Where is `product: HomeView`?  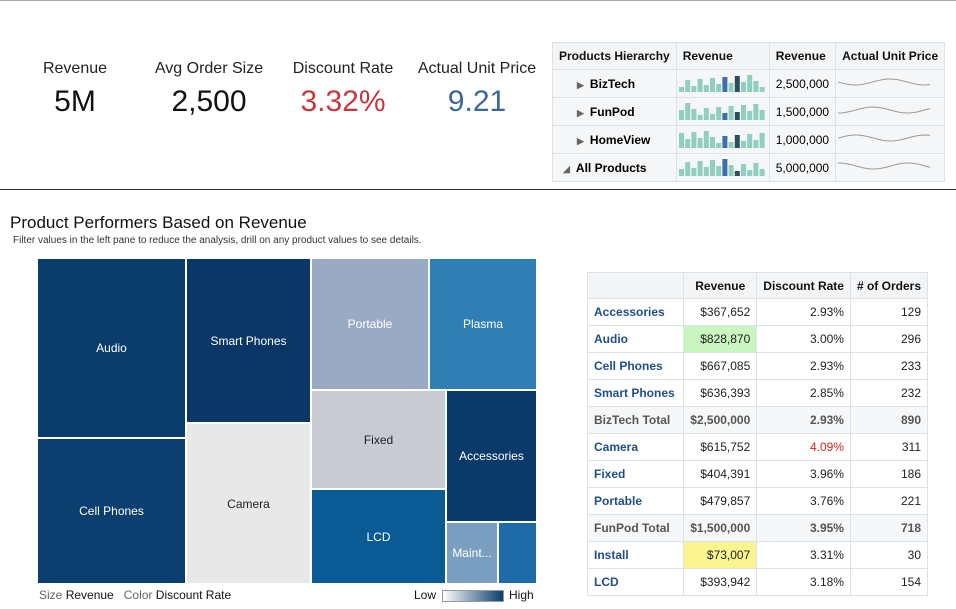
product: HomeView is located at coordinates (620, 139).